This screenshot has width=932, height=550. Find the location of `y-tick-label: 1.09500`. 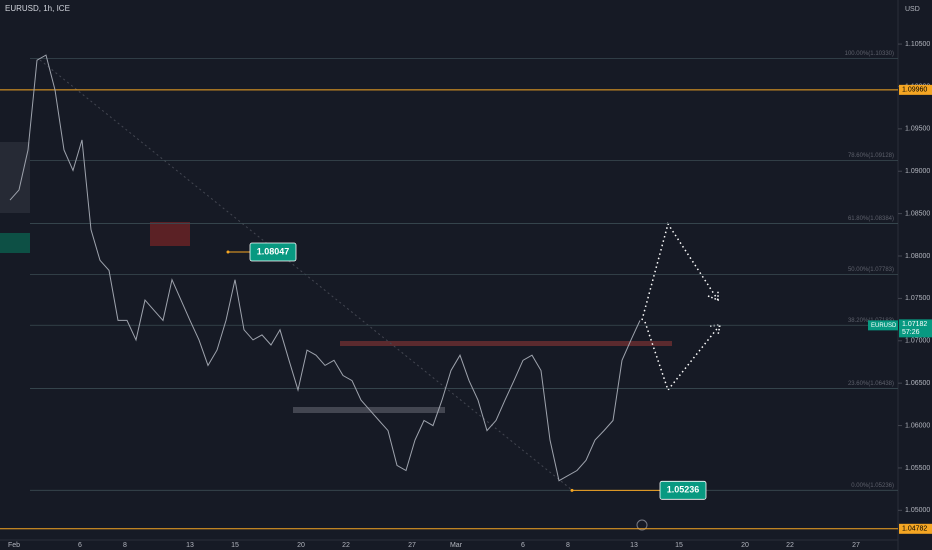

y-tick-label: 1.09500 is located at coordinates (917, 129).